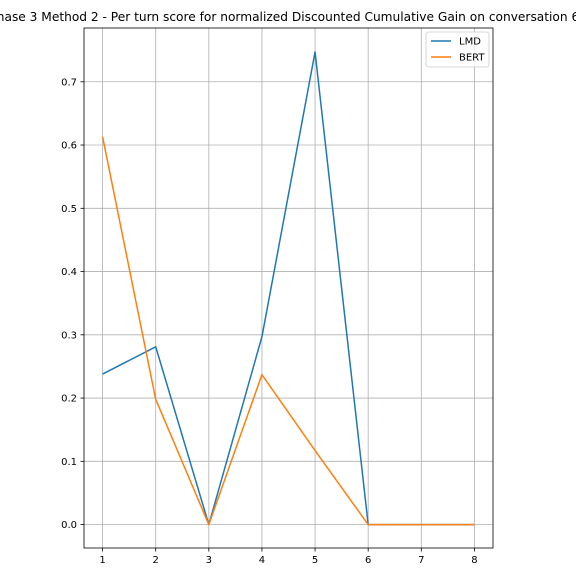  I want to click on x-axis: 1 2 3 4 5 6 7 8, so click(288, 557).